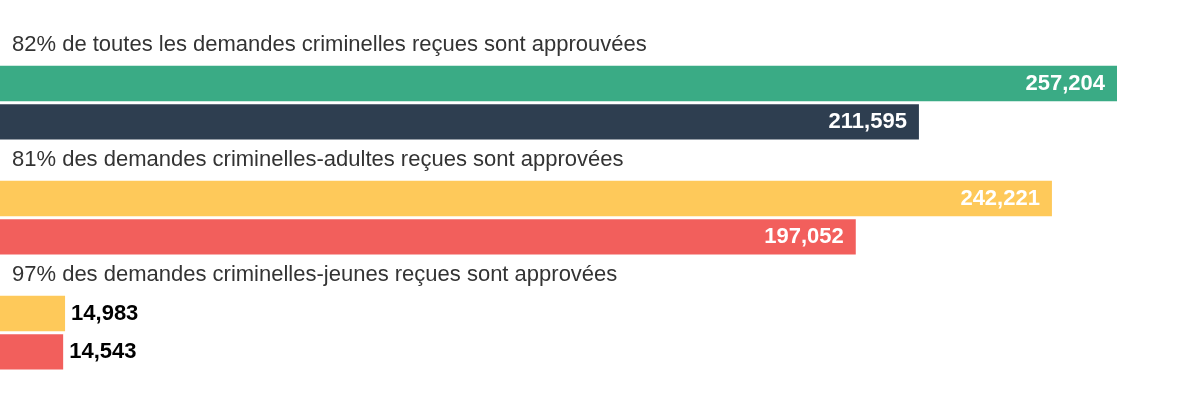 The image size is (1200, 393). I want to click on data-label: 257,204, so click(1065, 82).